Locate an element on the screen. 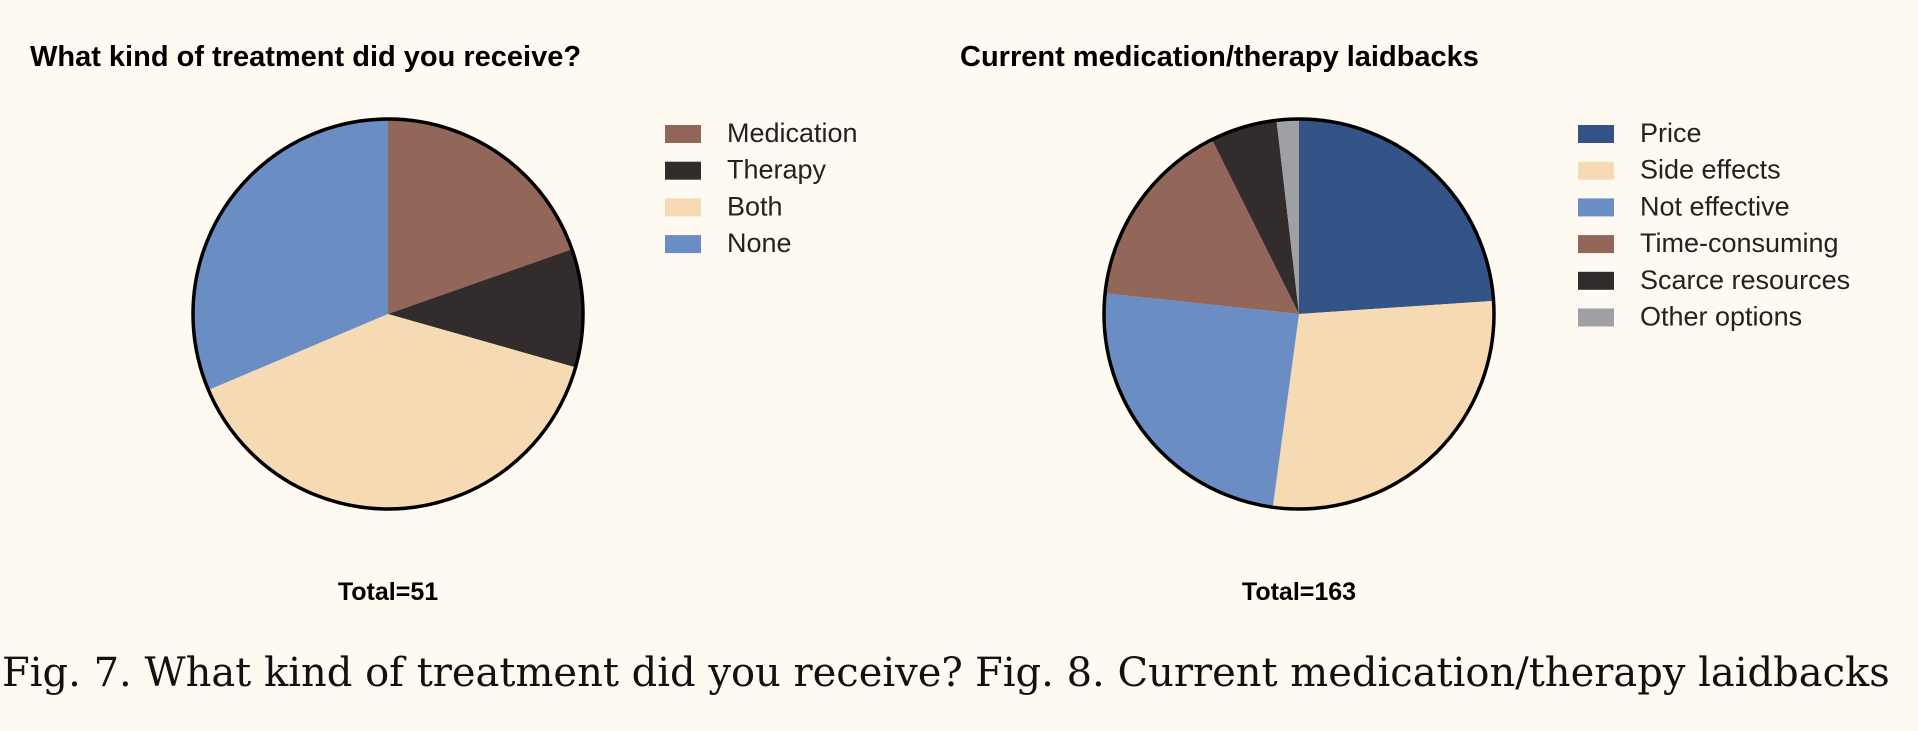 This screenshot has height=731, width=1918. legend-label: Price is located at coordinates (1671, 133).